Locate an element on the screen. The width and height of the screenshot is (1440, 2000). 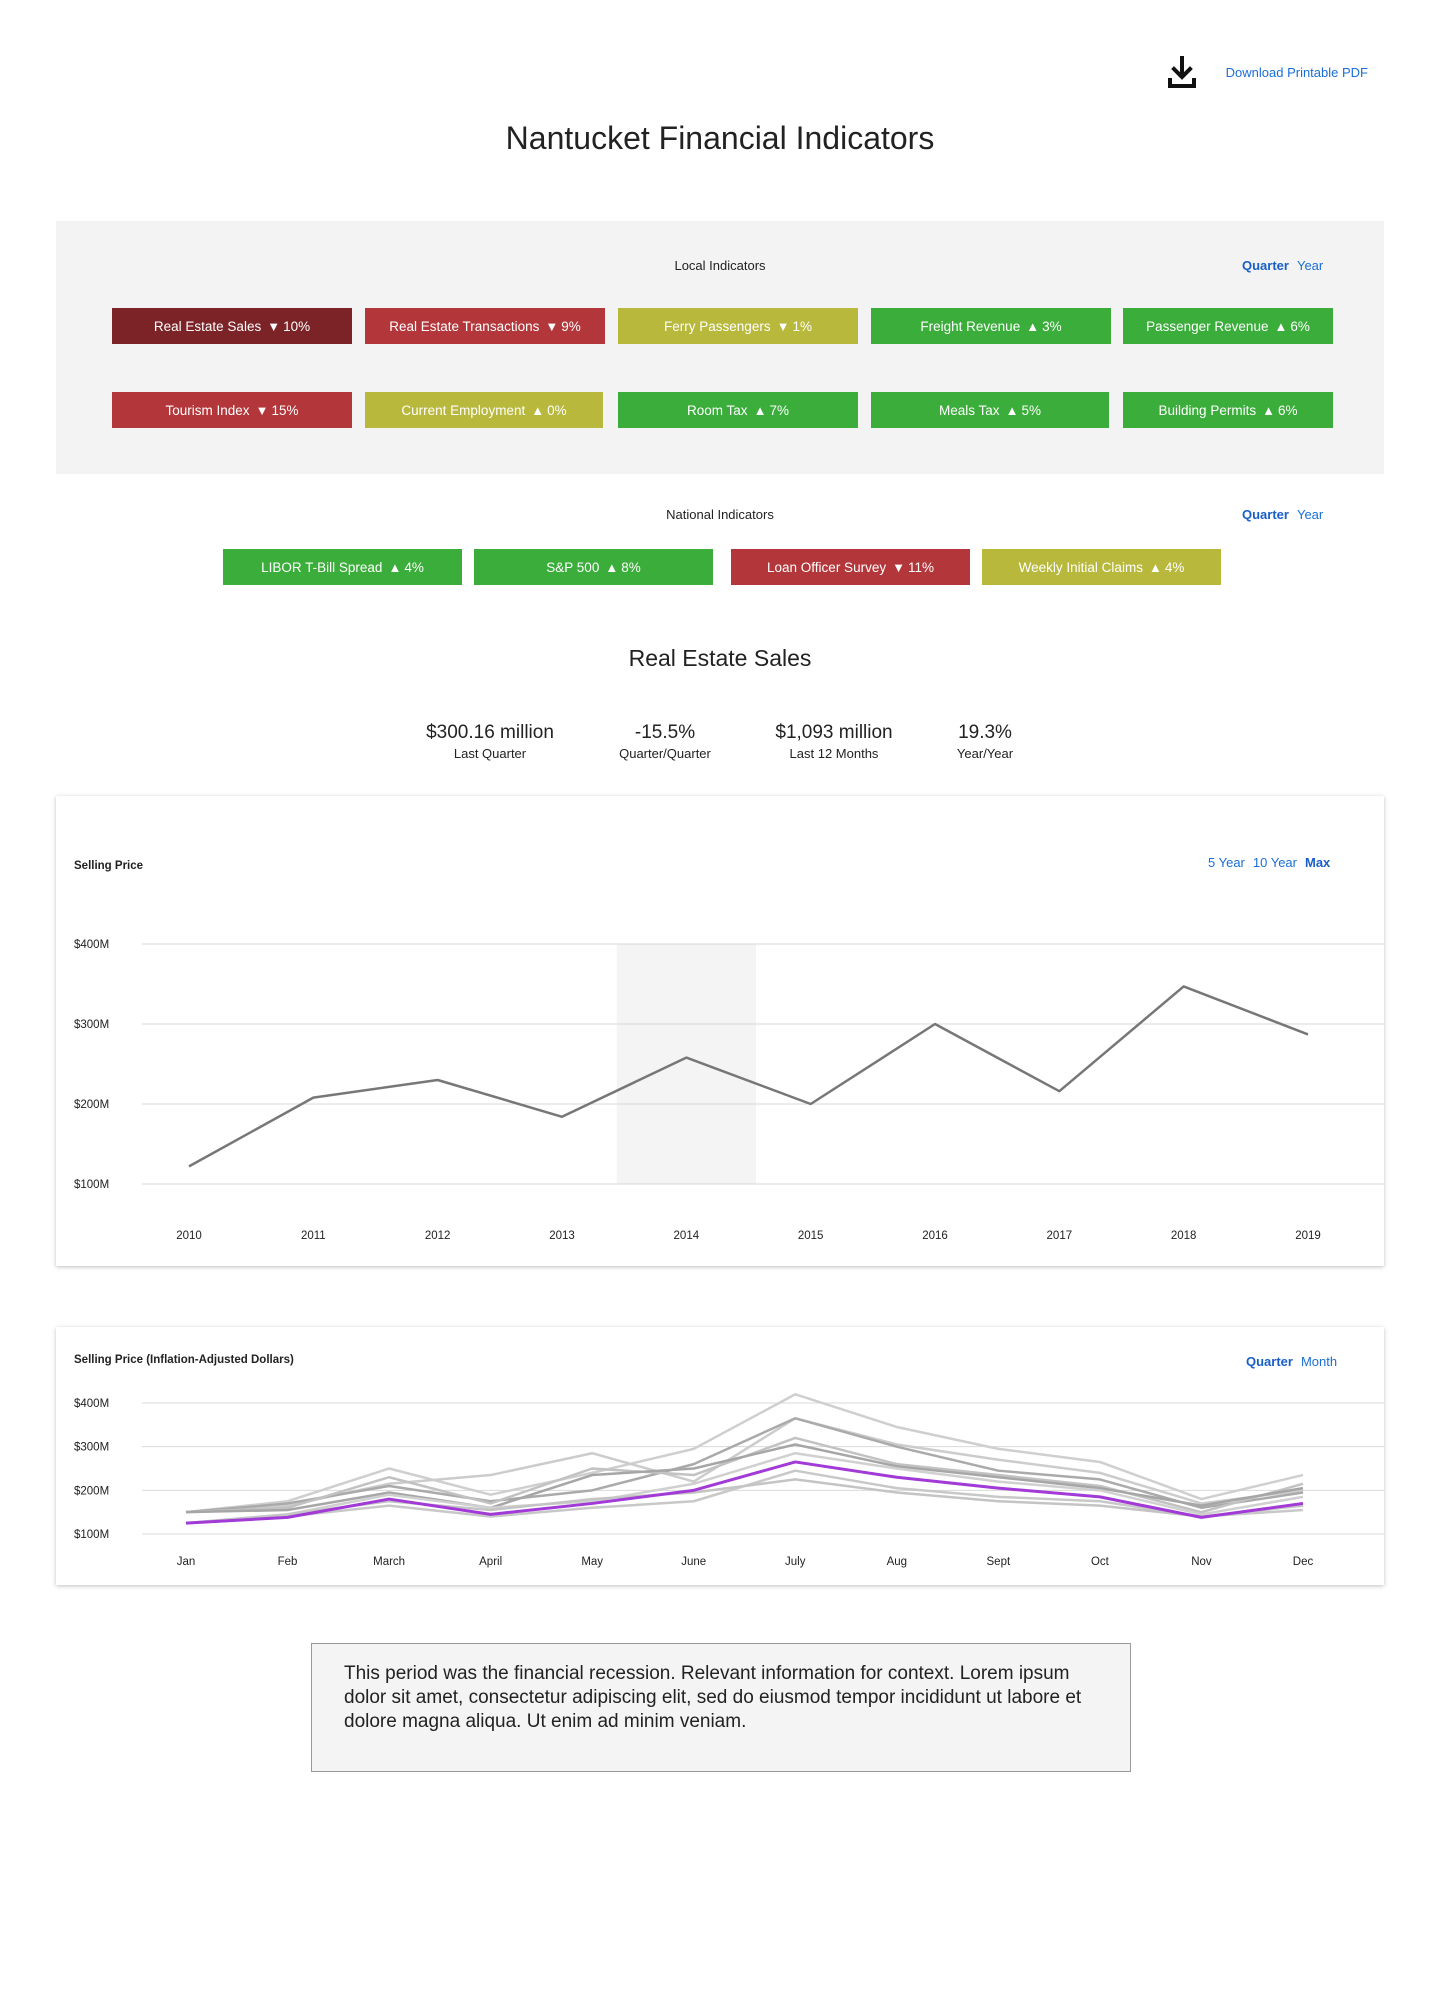
indicator-label: Ferry Passengers is located at coordinates (717, 326).